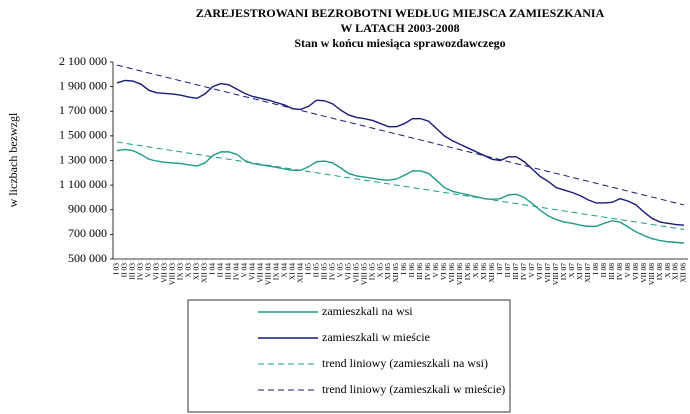 This screenshot has height=414, width=690. I want to click on x-tick-label: II 04, so click(220, 270).